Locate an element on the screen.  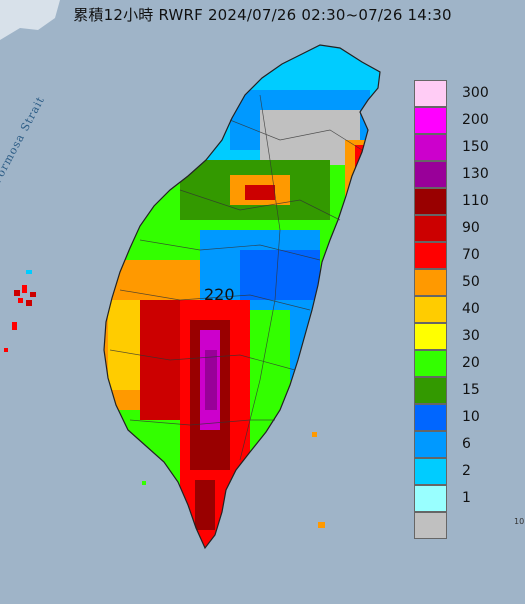
peak-value-label: 220 is located at coordinates (219, 294).